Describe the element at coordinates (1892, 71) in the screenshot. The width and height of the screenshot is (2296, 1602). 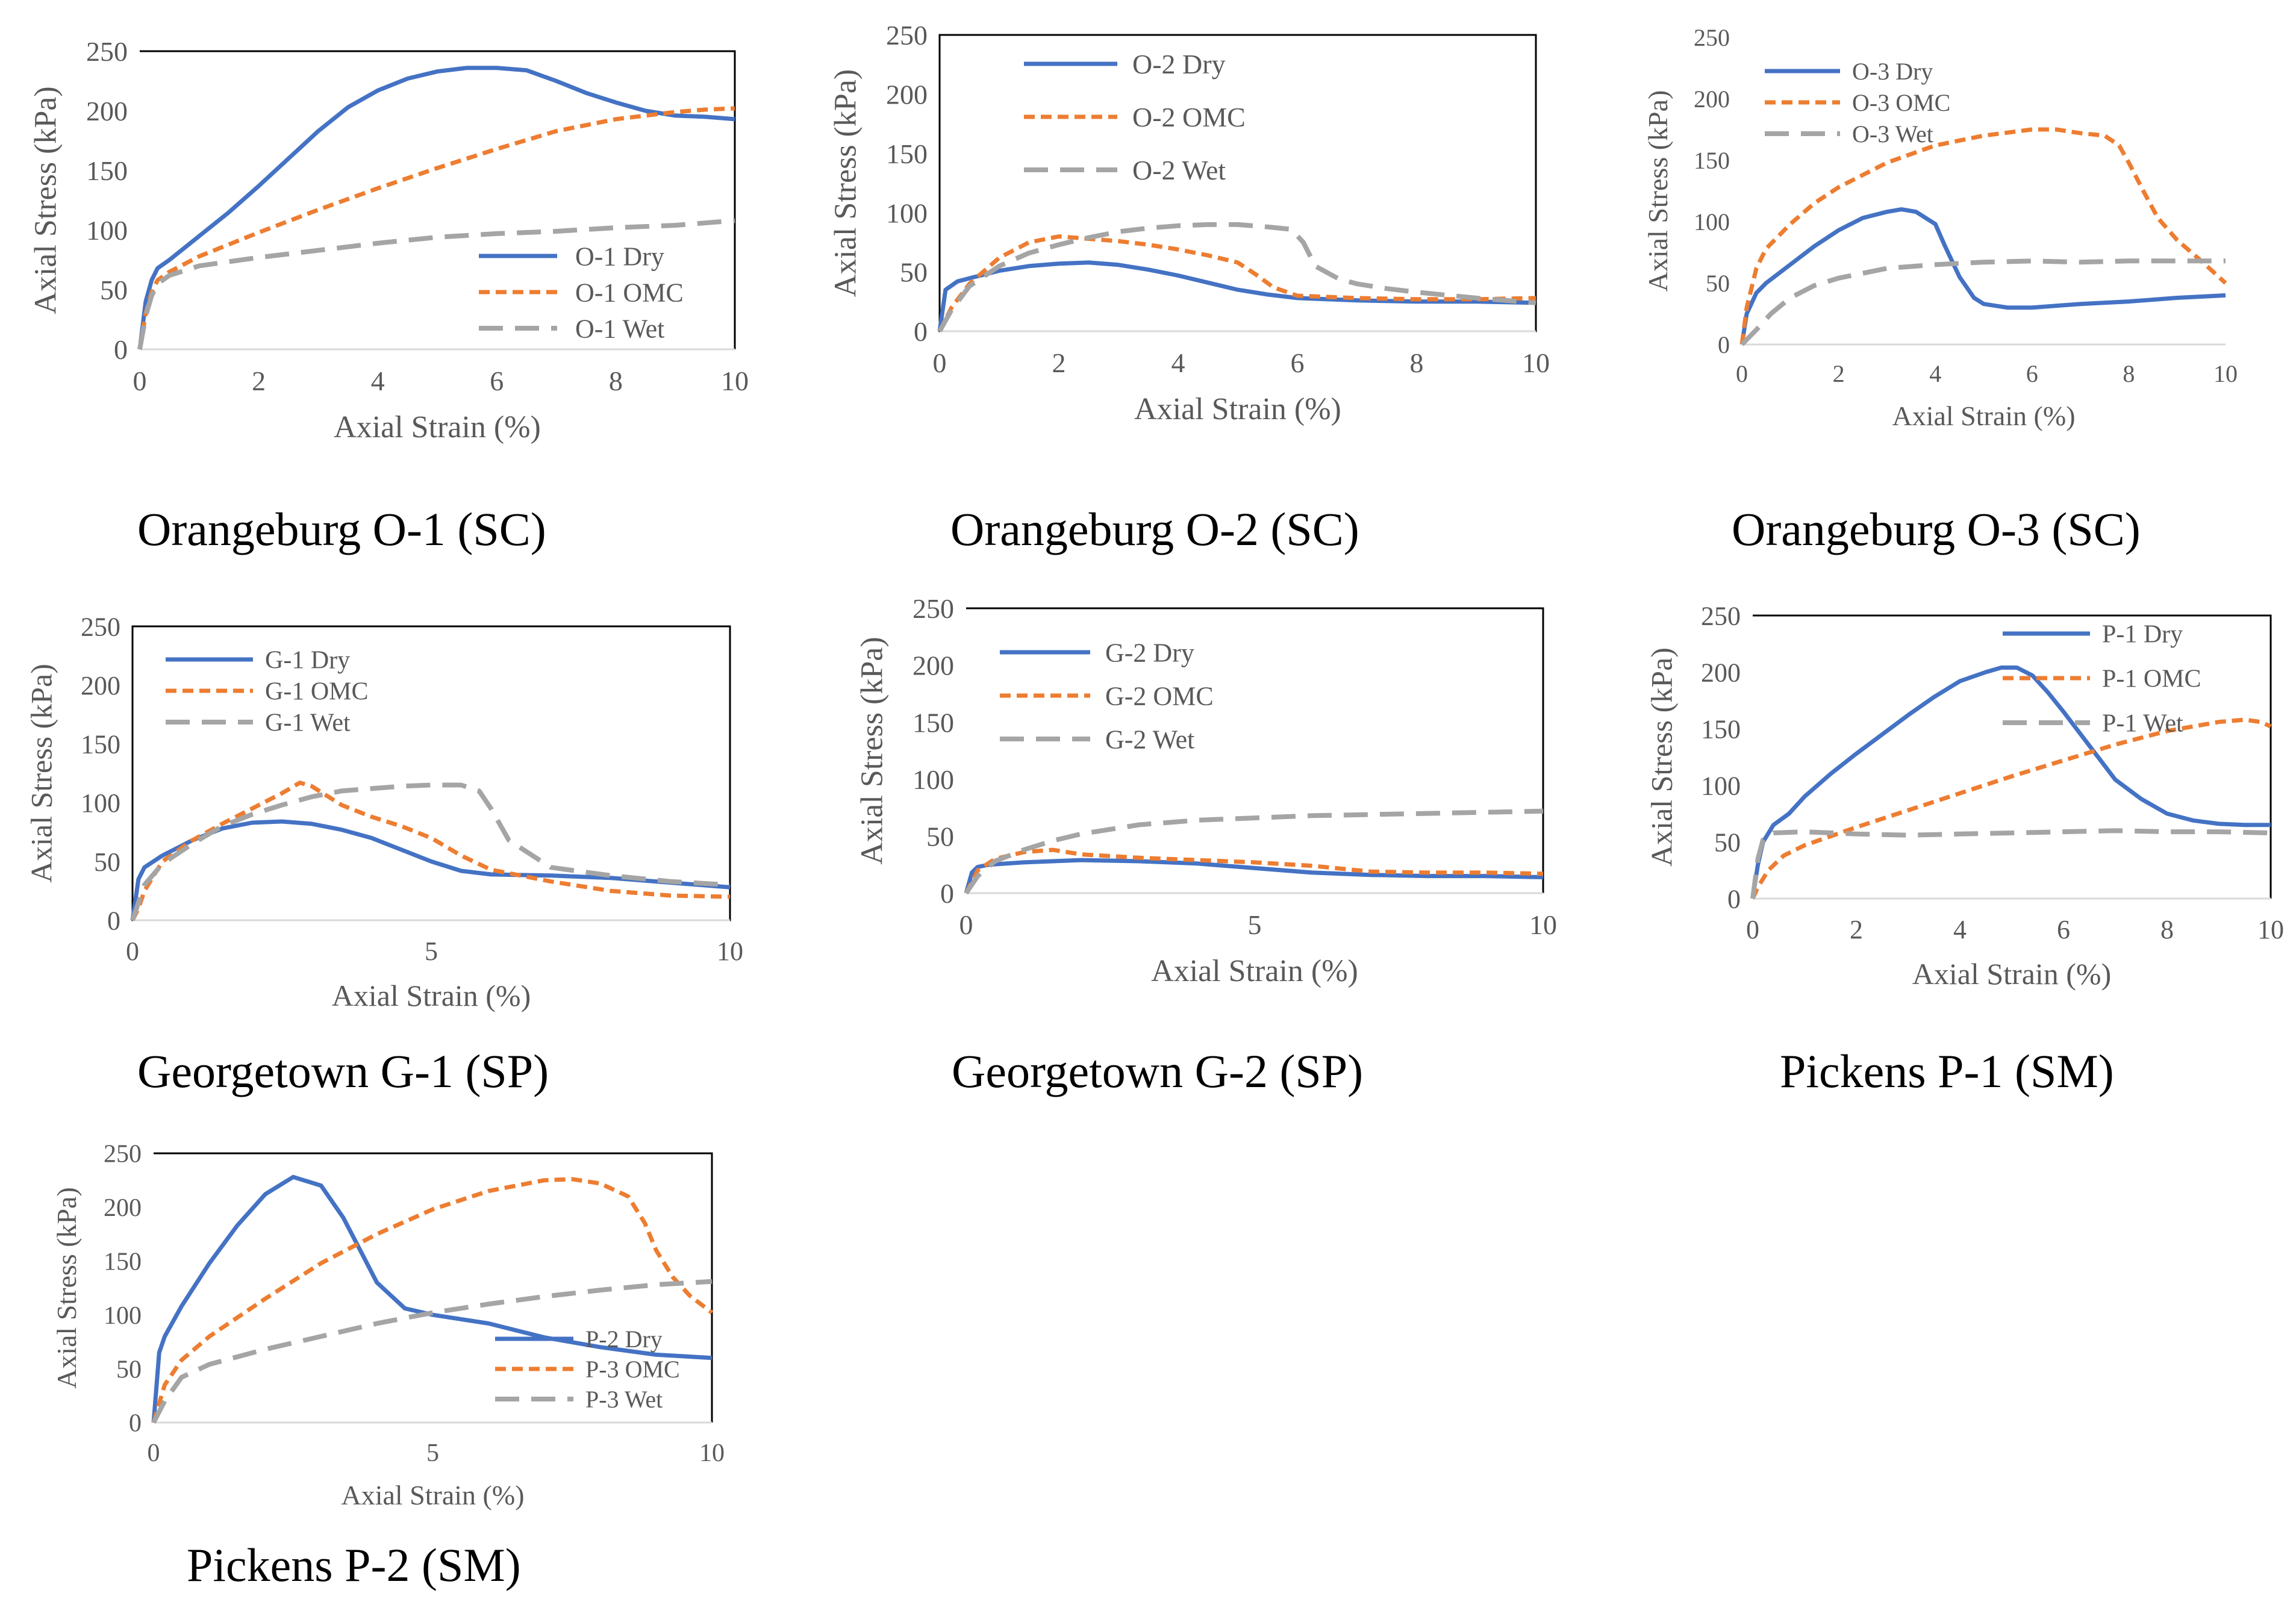
I see `legend-label: O-3 Dry` at that location.